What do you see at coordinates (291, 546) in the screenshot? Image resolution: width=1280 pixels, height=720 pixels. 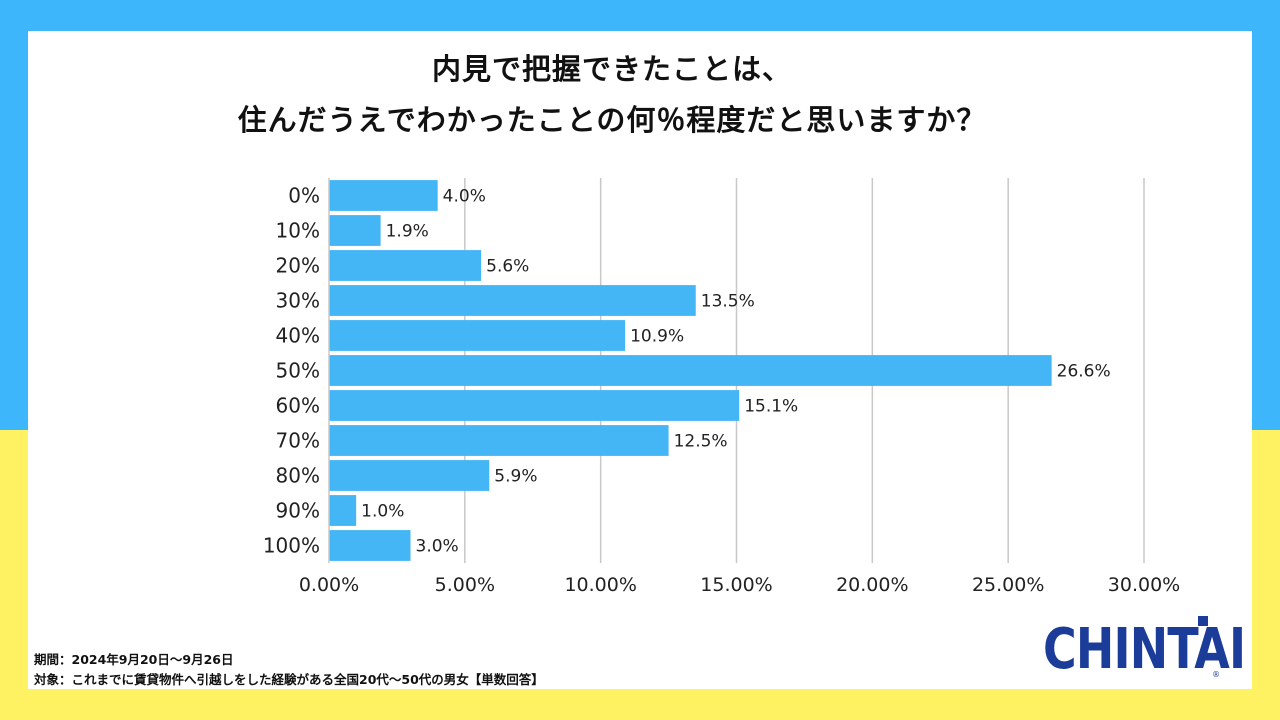 I see `category-label: 100%` at bounding box center [291, 546].